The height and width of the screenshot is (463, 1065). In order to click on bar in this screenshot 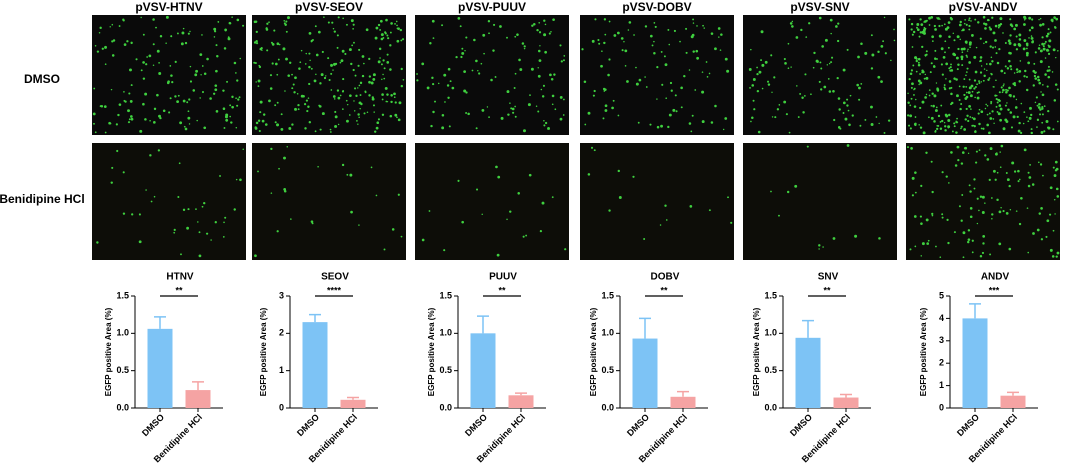, I will do `click(198, 399)`.